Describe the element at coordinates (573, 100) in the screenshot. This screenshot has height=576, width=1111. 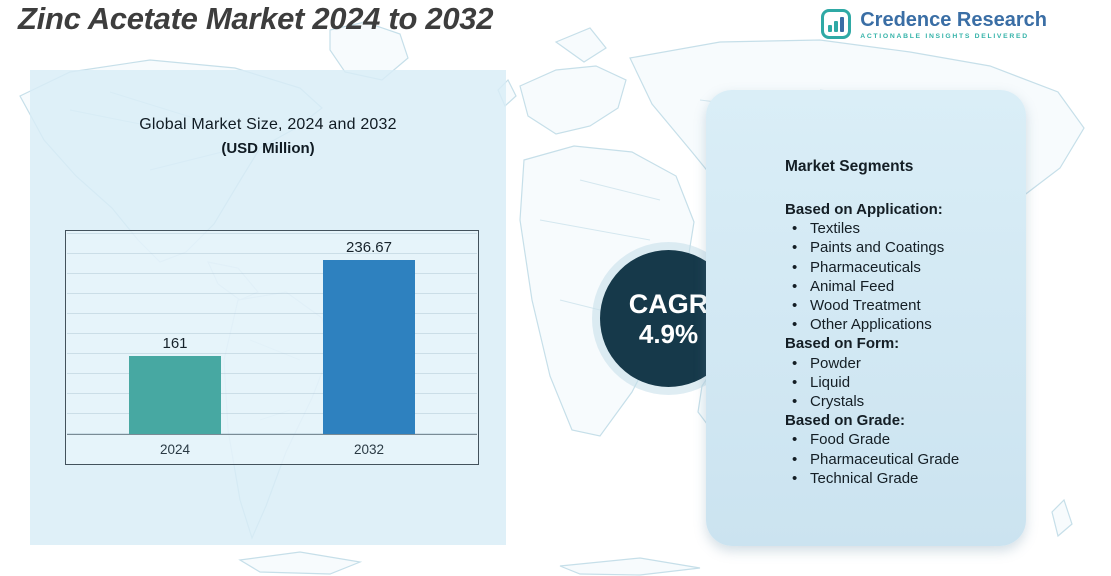
I see `map-europe` at that location.